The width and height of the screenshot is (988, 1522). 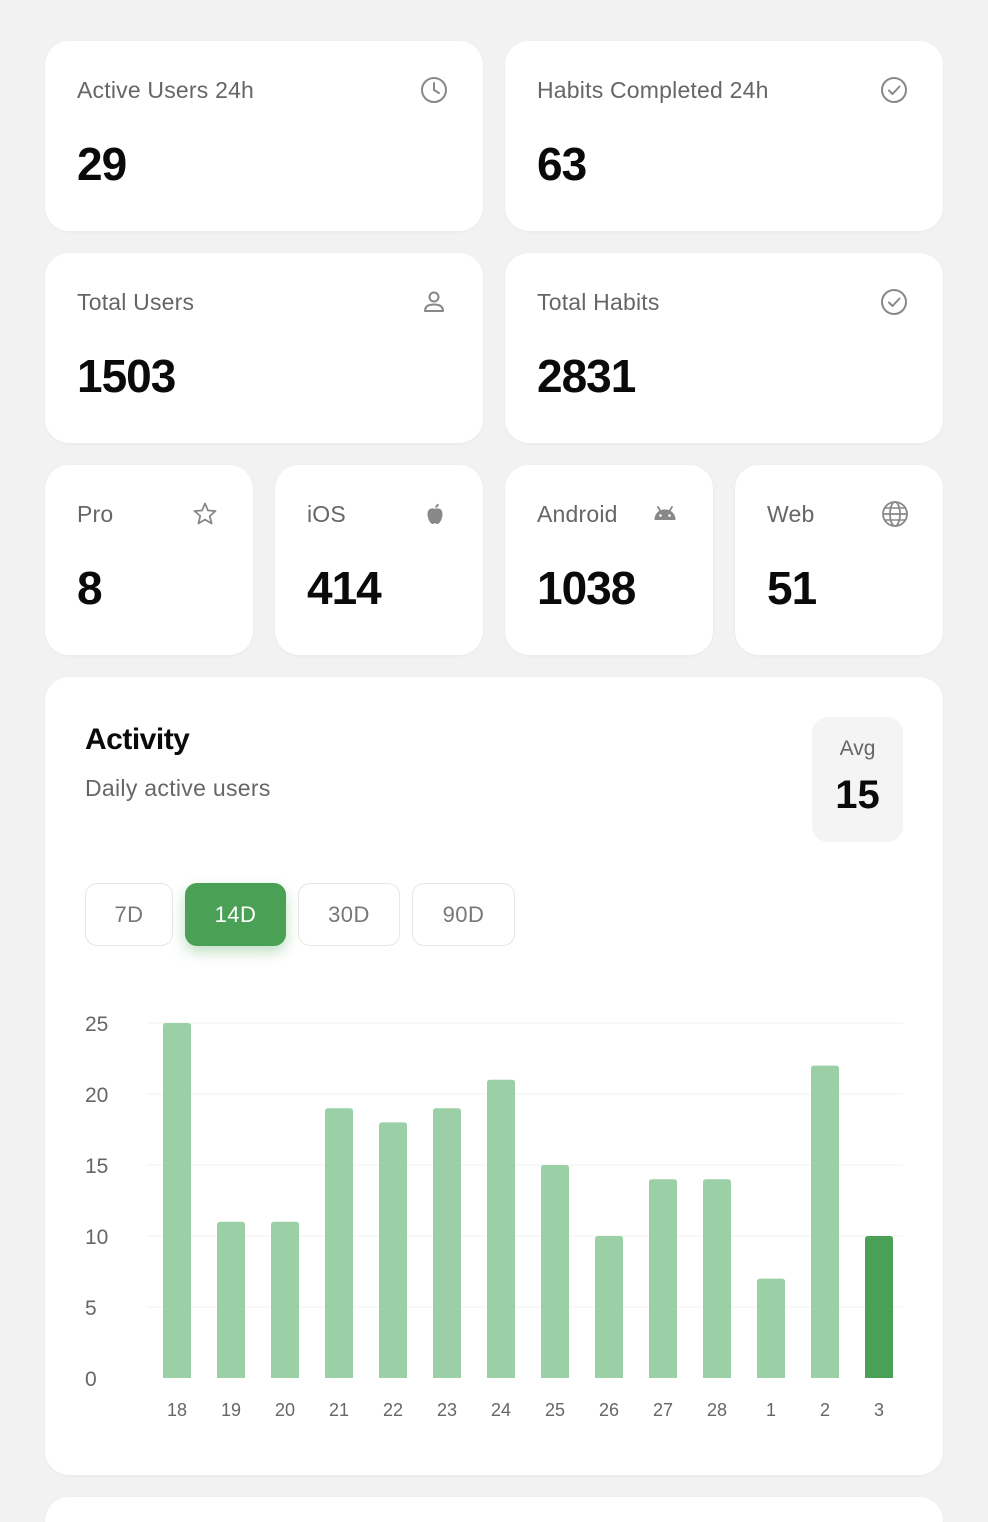 What do you see at coordinates (609, 560) in the screenshot?
I see `stat-card-android: Android 1038` at bounding box center [609, 560].